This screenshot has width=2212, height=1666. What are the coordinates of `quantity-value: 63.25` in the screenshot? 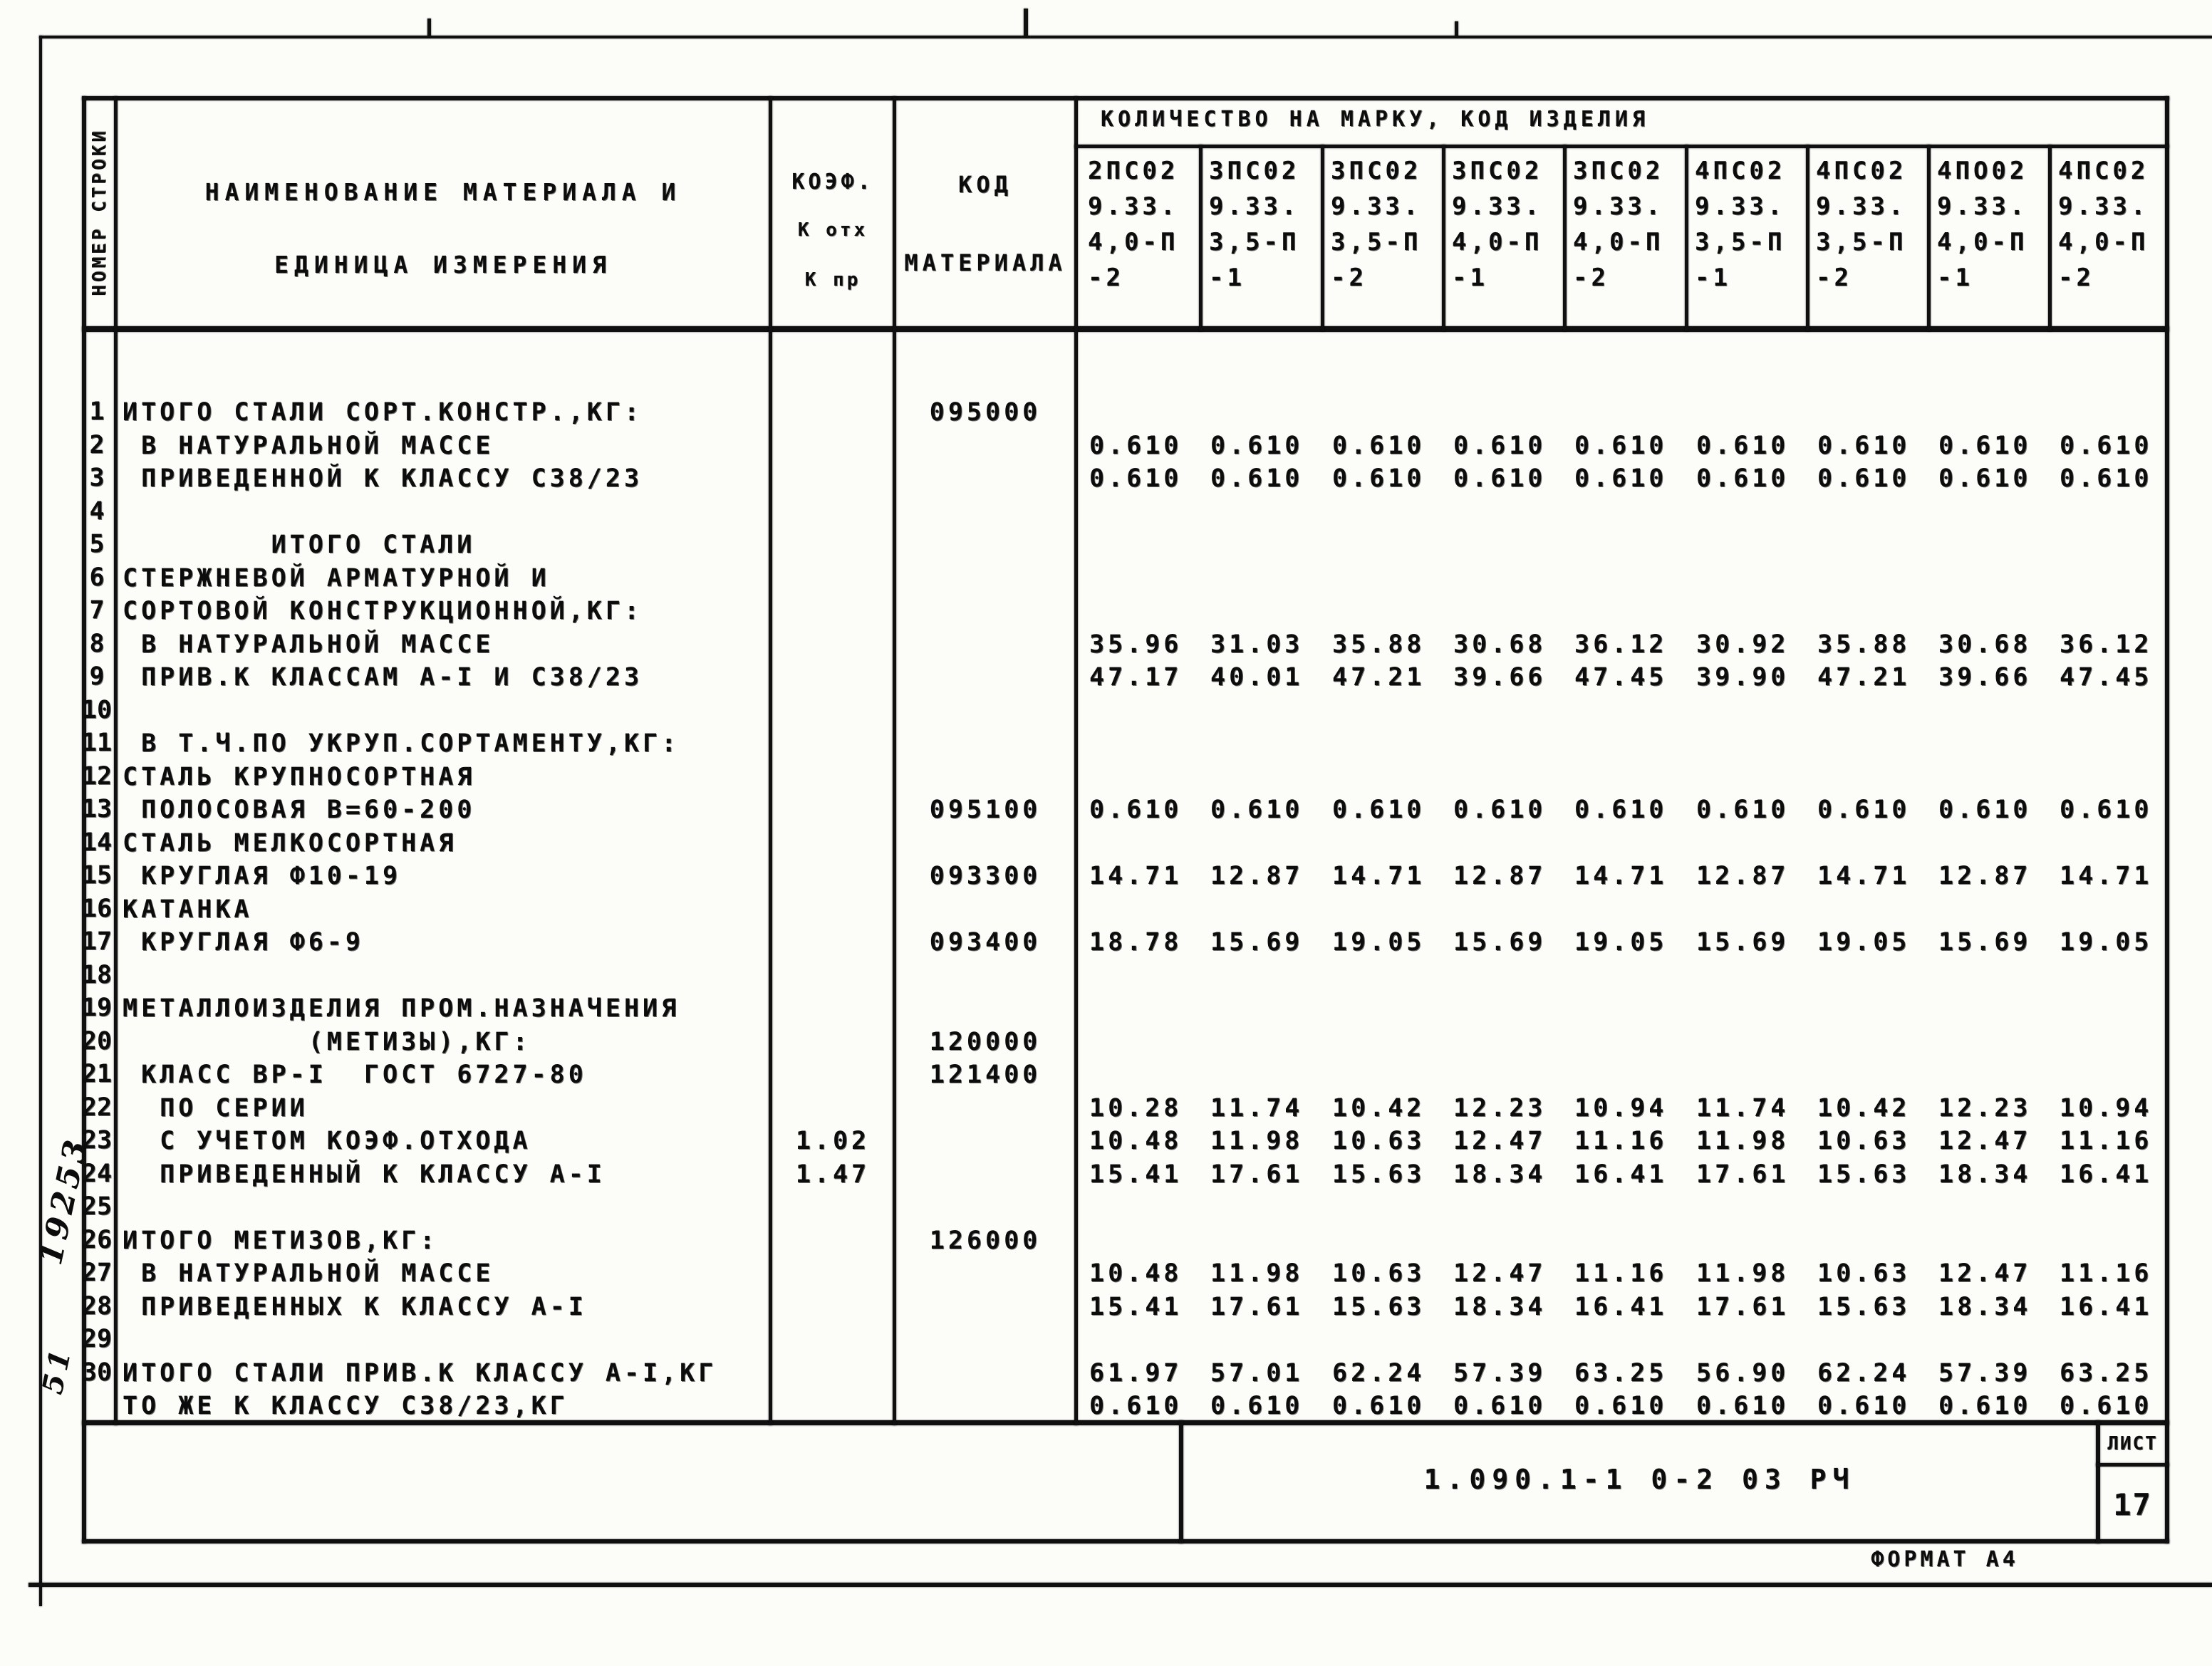 It's located at (2106, 1374).